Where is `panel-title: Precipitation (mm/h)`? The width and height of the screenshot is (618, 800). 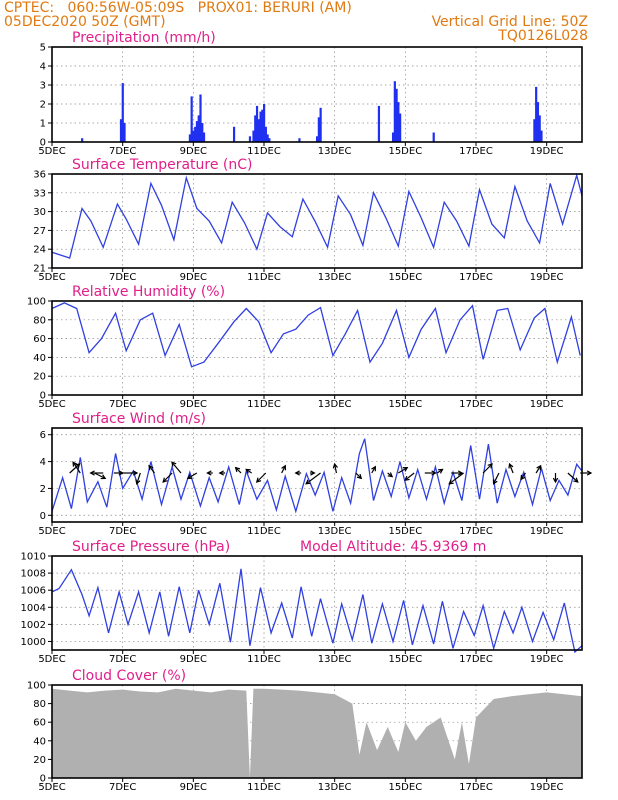 panel-title: Precipitation (mm/h) is located at coordinates (144, 38).